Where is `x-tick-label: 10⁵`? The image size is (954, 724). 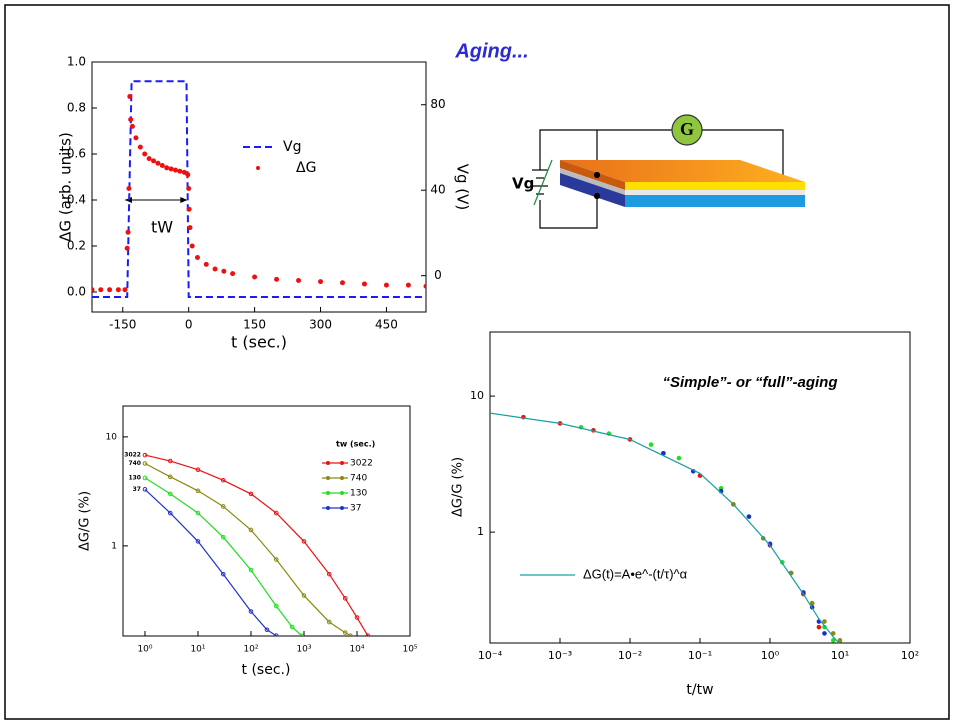 x-tick-label: 10⁵ is located at coordinates (409, 650).